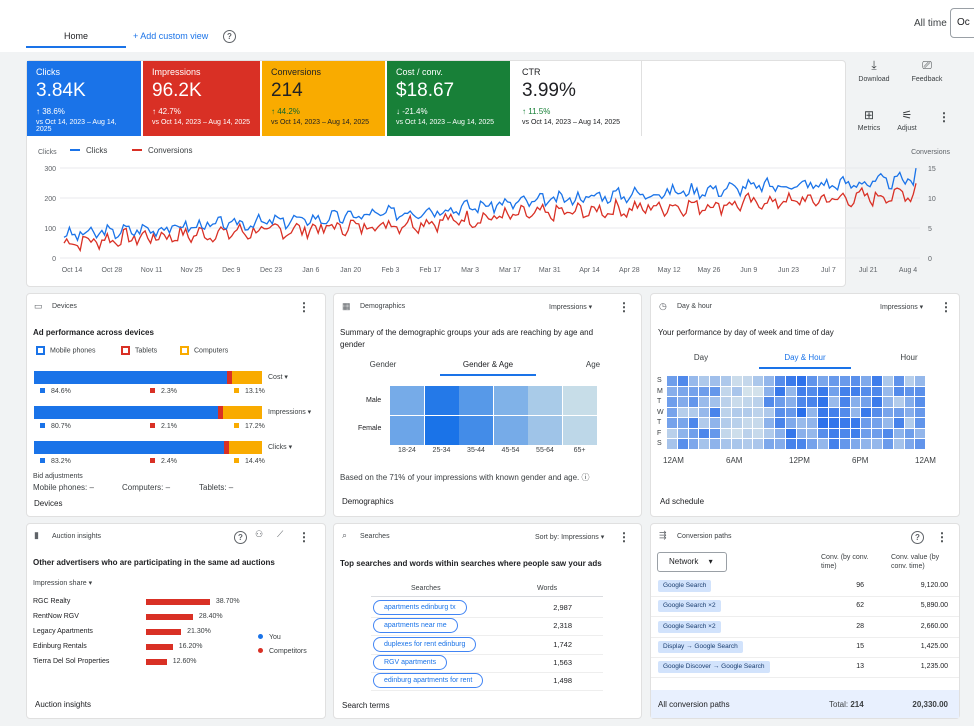  What do you see at coordinates (368, 501) in the screenshot?
I see `demographics-link: Demographics` at bounding box center [368, 501].